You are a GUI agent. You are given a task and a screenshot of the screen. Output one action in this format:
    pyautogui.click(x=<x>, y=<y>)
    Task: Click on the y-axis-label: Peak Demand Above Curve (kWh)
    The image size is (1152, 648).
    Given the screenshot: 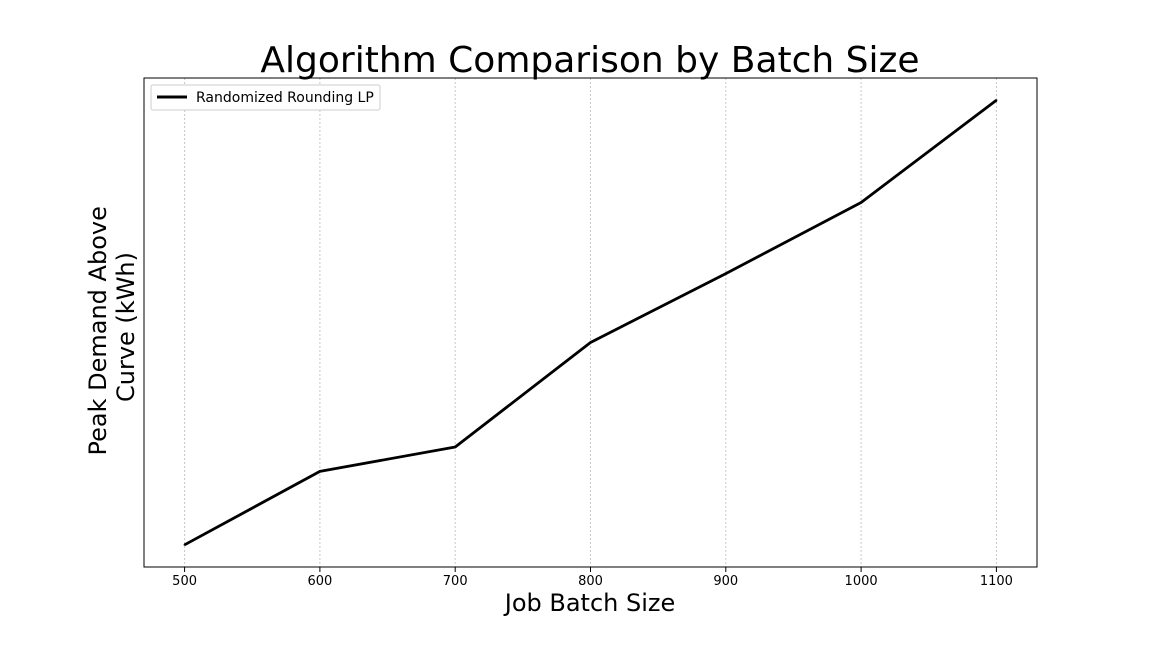 What is the action you would take?
    pyautogui.click(x=112, y=327)
    